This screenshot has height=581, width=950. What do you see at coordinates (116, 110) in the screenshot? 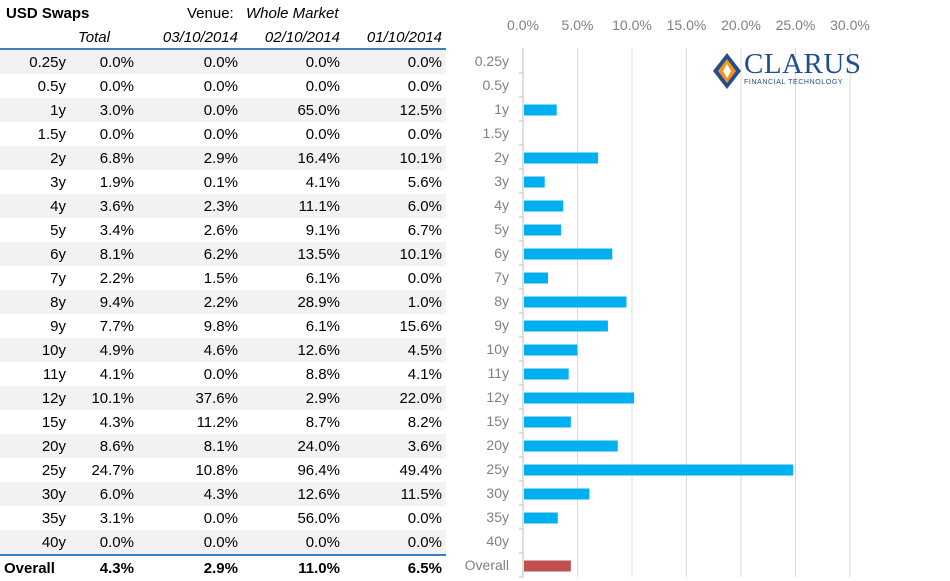
I see `total-cell: 3.0%` at bounding box center [116, 110].